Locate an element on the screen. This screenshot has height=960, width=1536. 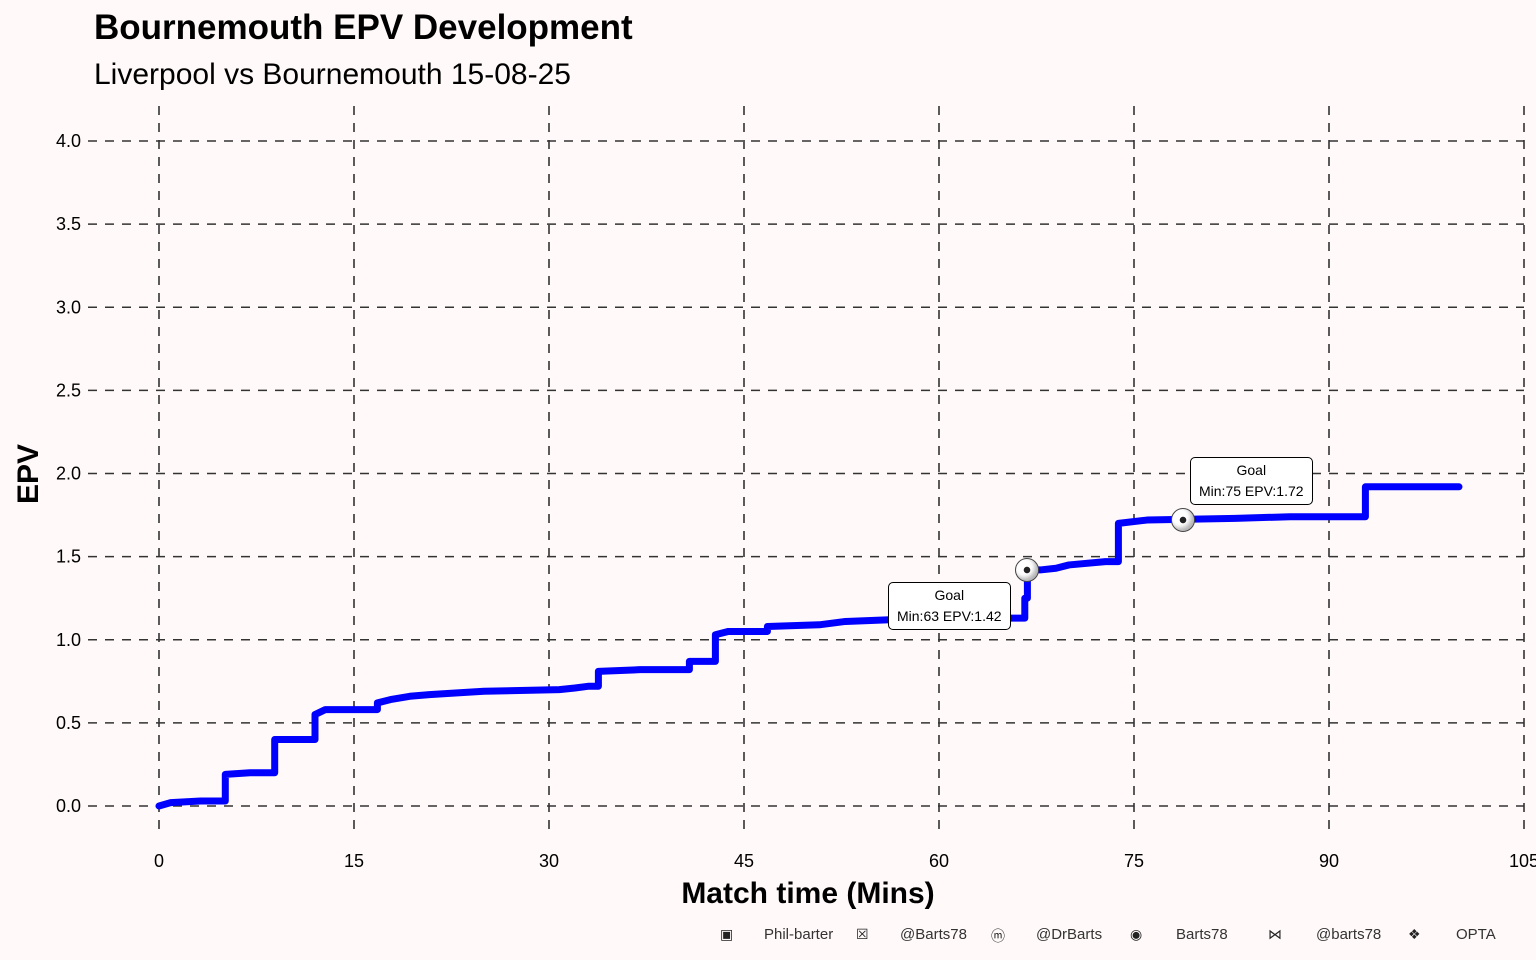
github-icon: ◉ is located at coordinates (1136, 934).